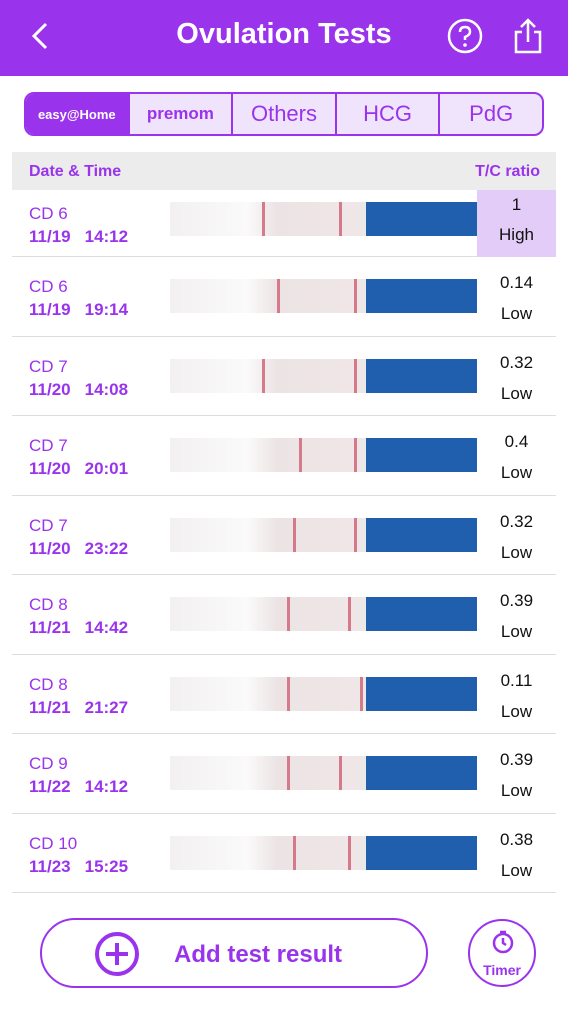  What do you see at coordinates (78, 310) in the screenshot?
I see `date-time: 11/19 19:14` at bounding box center [78, 310].